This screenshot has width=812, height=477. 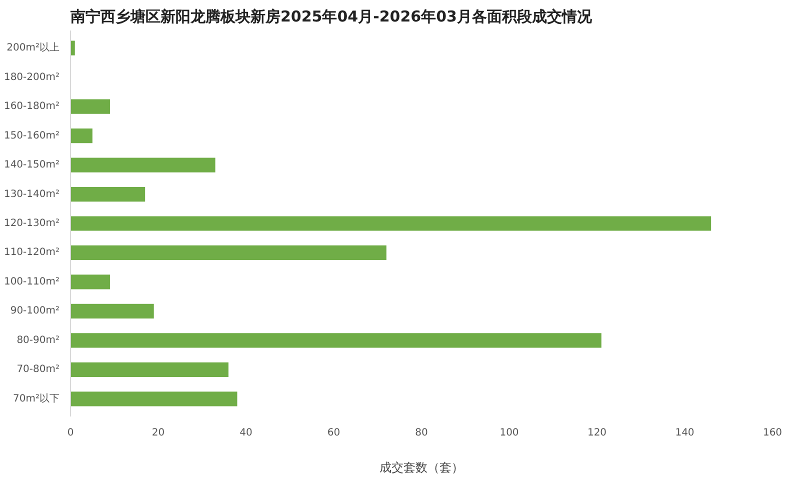 What do you see at coordinates (32, 165) in the screenshot?
I see `y-tick-label: 140-150m²` at bounding box center [32, 165].